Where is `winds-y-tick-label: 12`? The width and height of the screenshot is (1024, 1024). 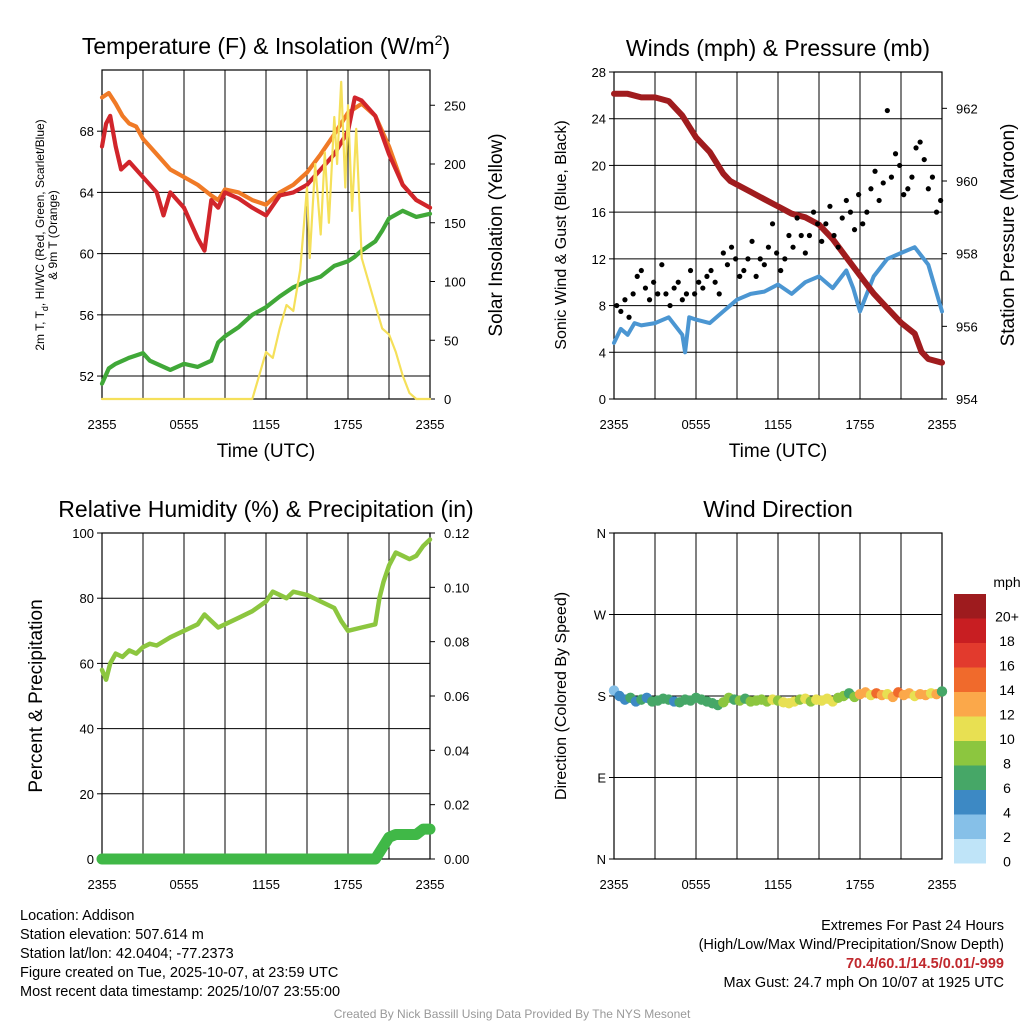 winds-y-tick-label: 12 is located at coordinates (599, 259).